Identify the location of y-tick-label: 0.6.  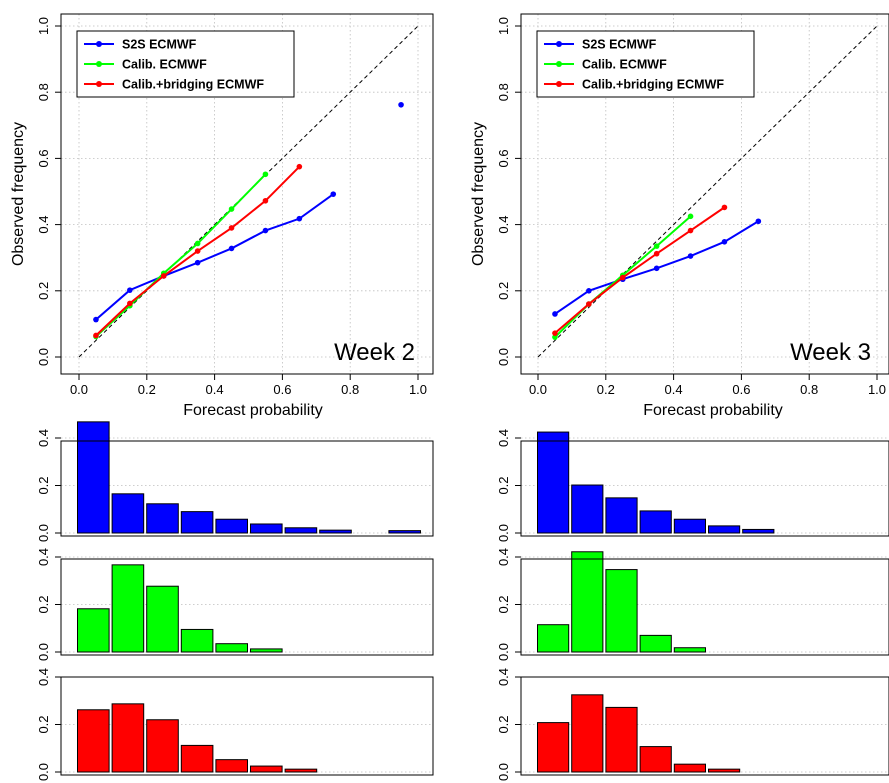
(503, 158).